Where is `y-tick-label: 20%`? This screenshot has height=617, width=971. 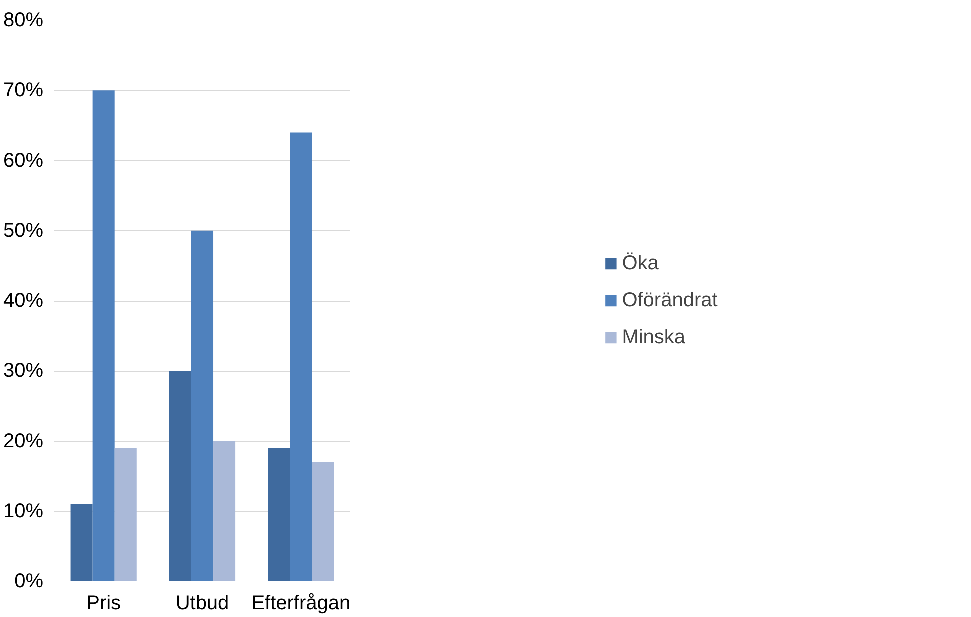 y-tick-label: 20% is located at coordinates (23, 441).